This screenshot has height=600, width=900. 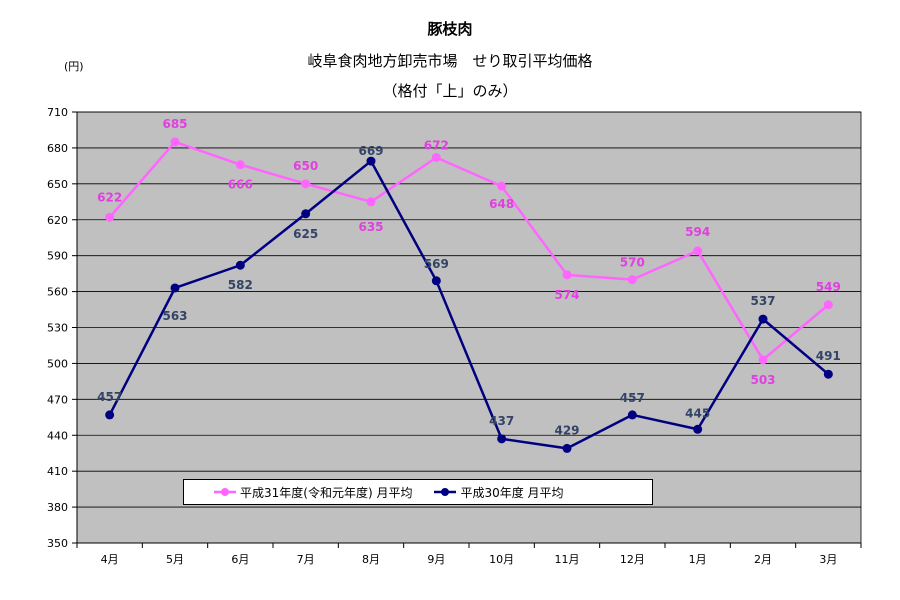 I want to click on series-0-data-label: 549, so click(x=828, y=287).